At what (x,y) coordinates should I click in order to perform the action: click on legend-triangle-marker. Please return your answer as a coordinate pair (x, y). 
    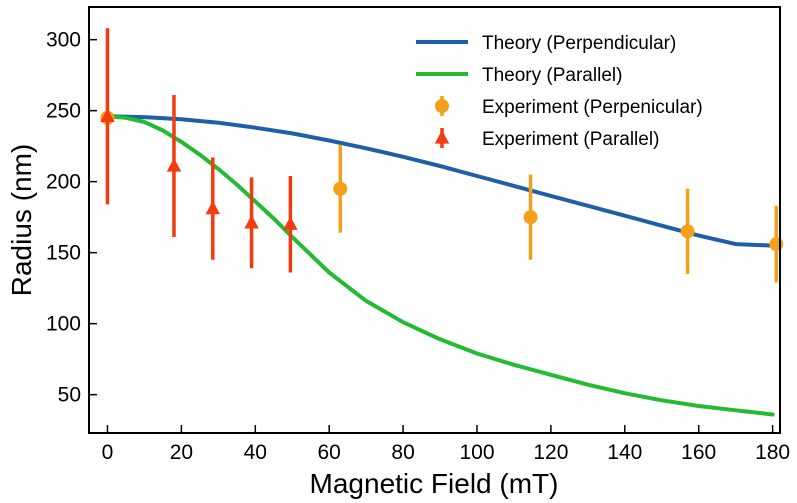
    Looking at the image, I should click on (442, 137).